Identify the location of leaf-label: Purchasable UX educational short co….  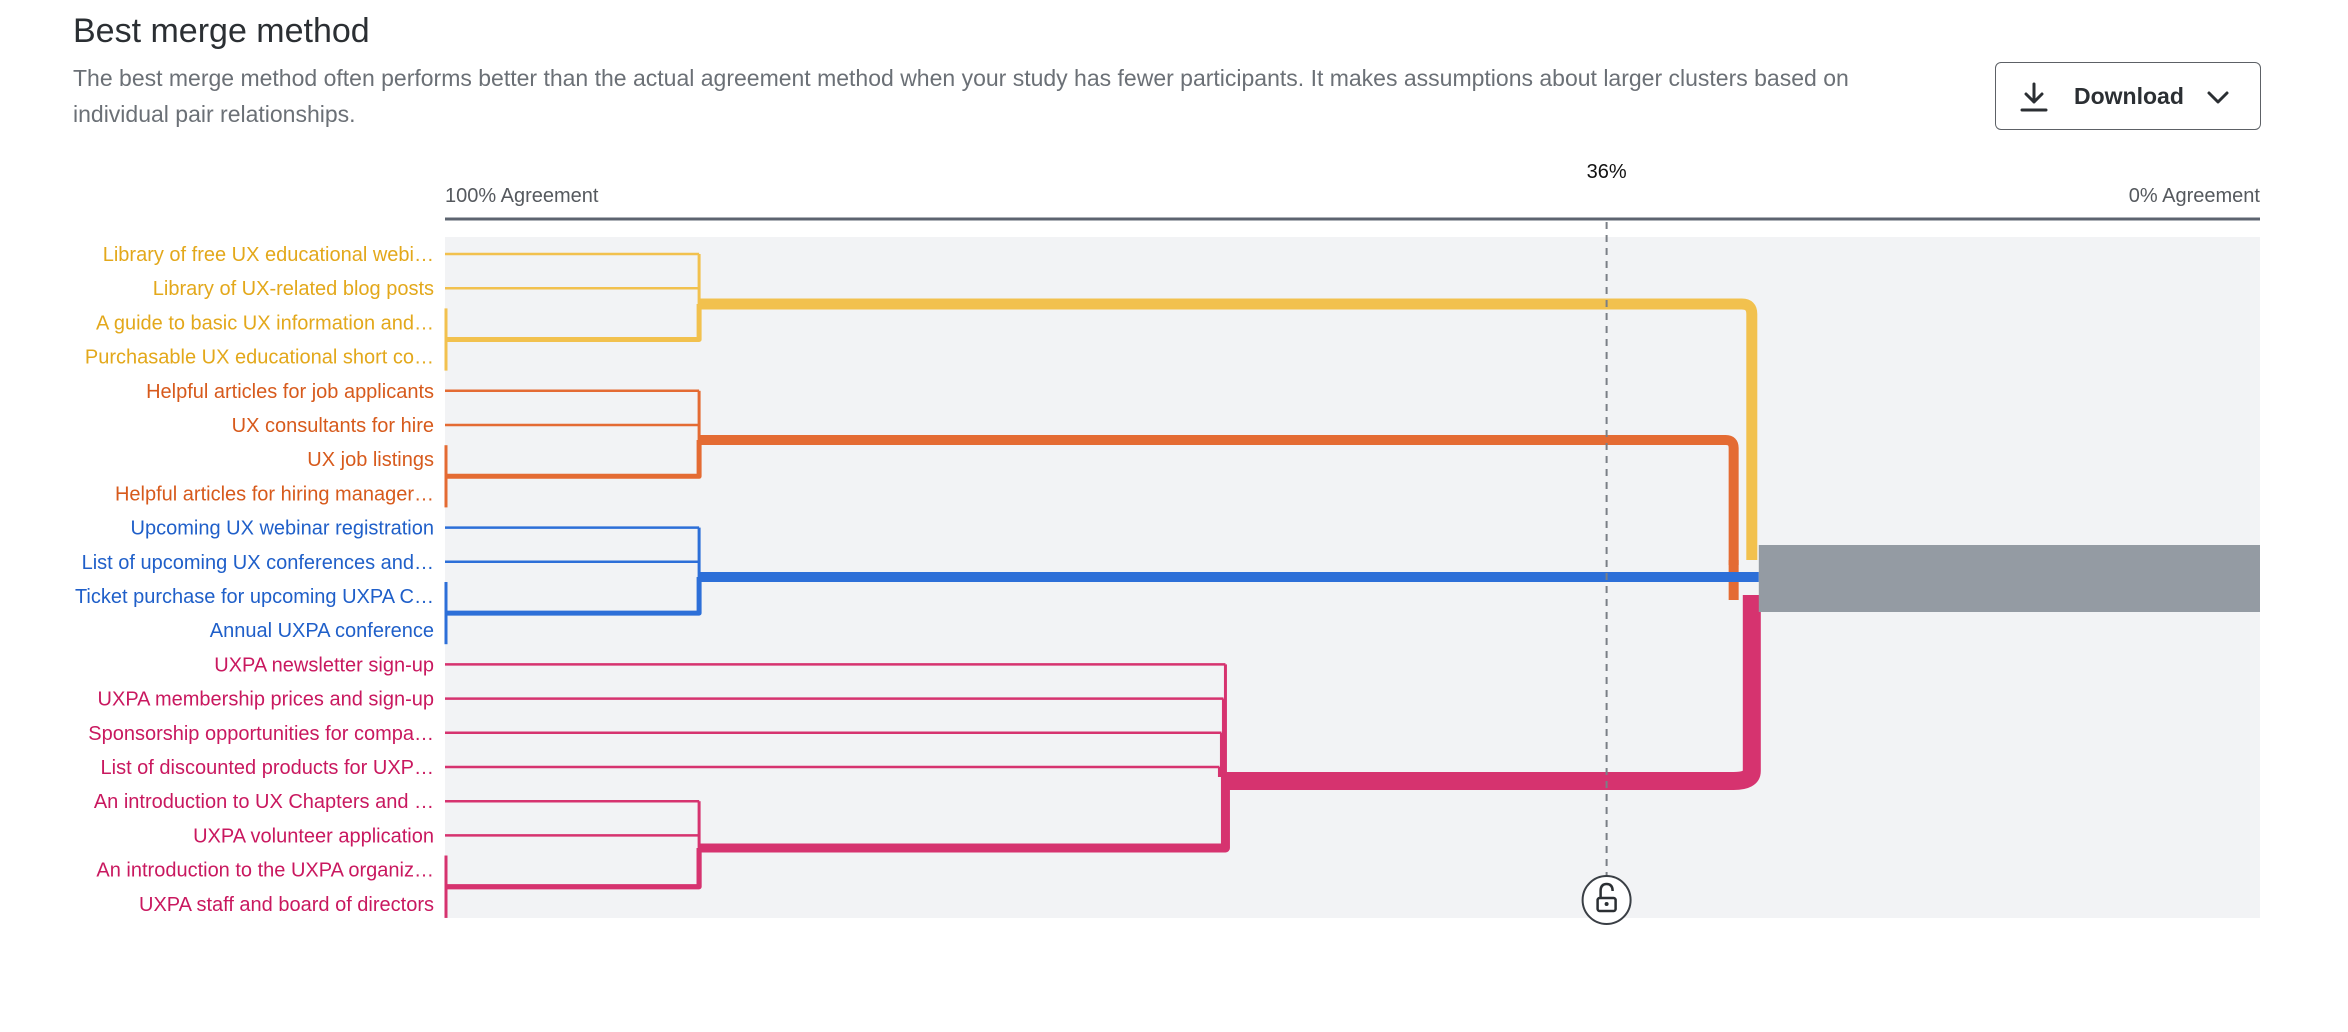
(259, 358).